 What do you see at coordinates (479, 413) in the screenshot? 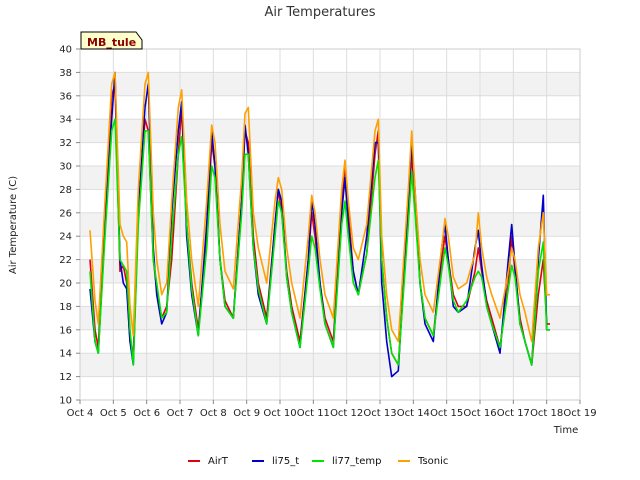
I see `x-tick-label: Oct 16` at bounding box center [479, 413].